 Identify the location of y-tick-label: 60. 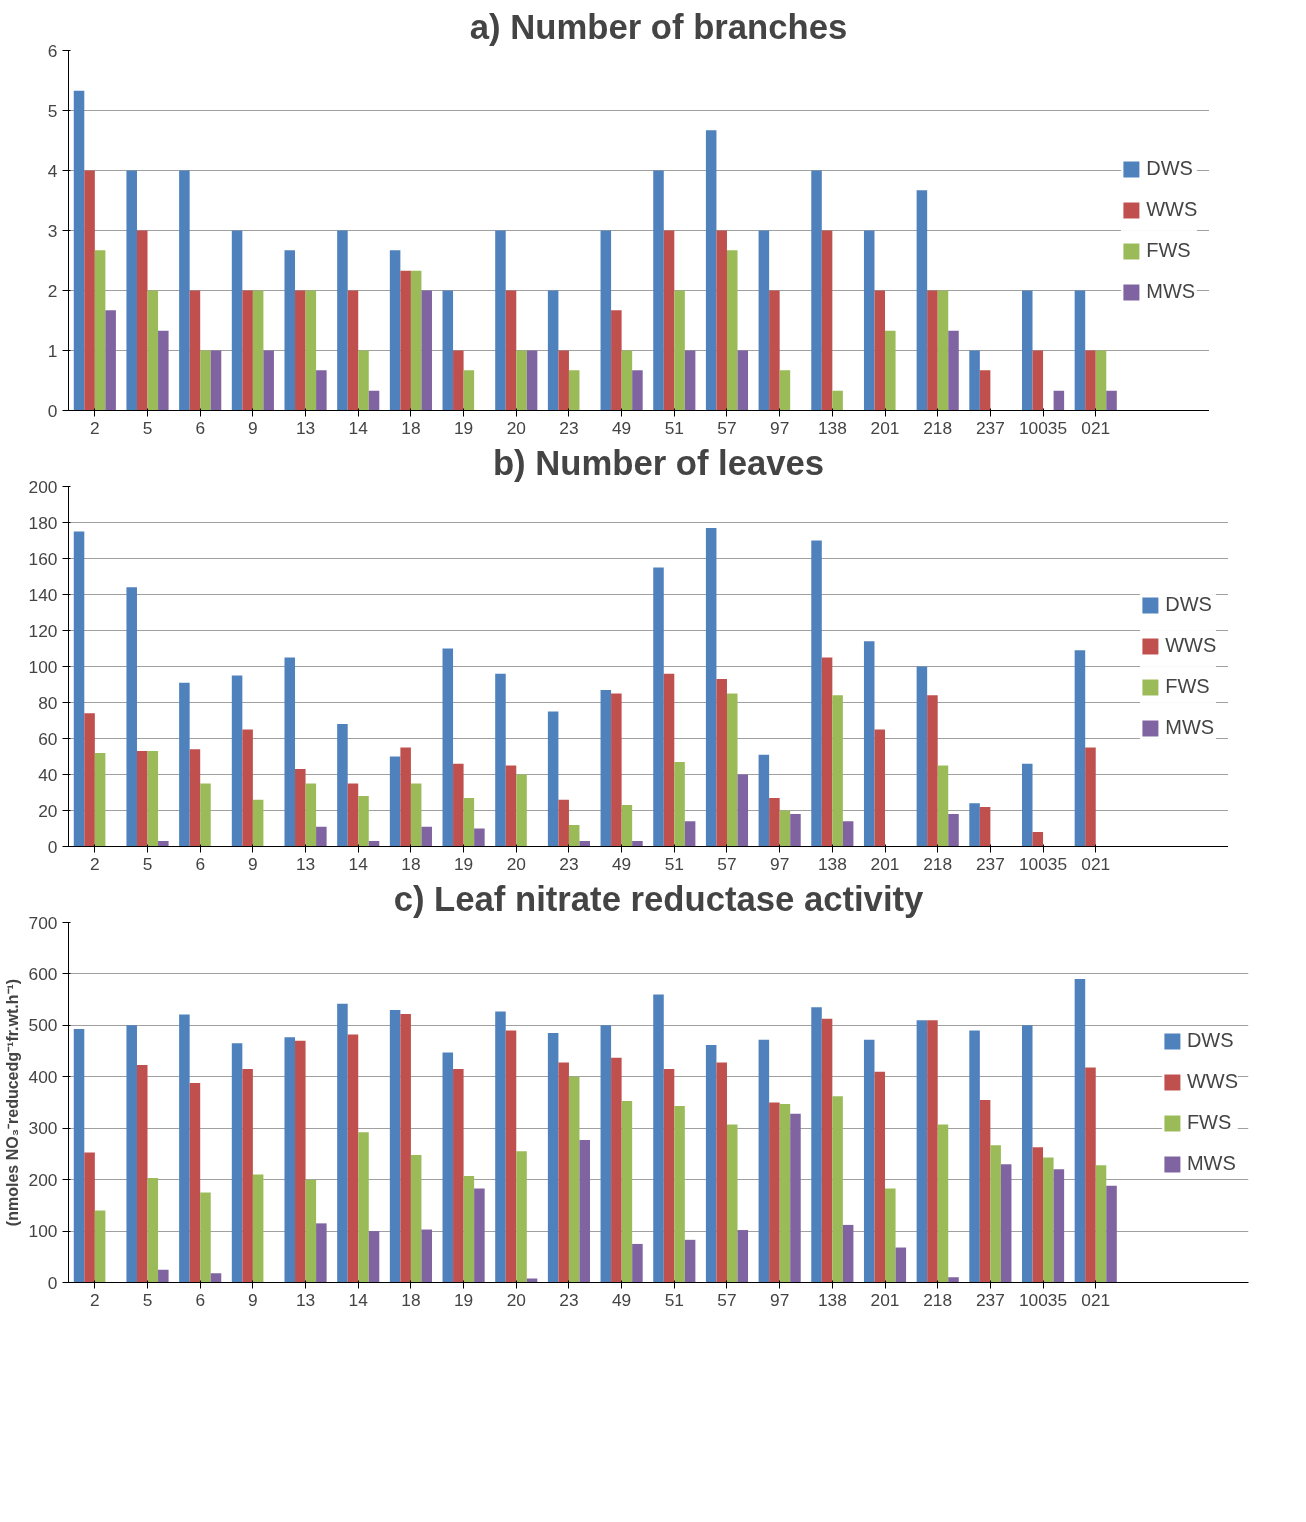
(48, 738).